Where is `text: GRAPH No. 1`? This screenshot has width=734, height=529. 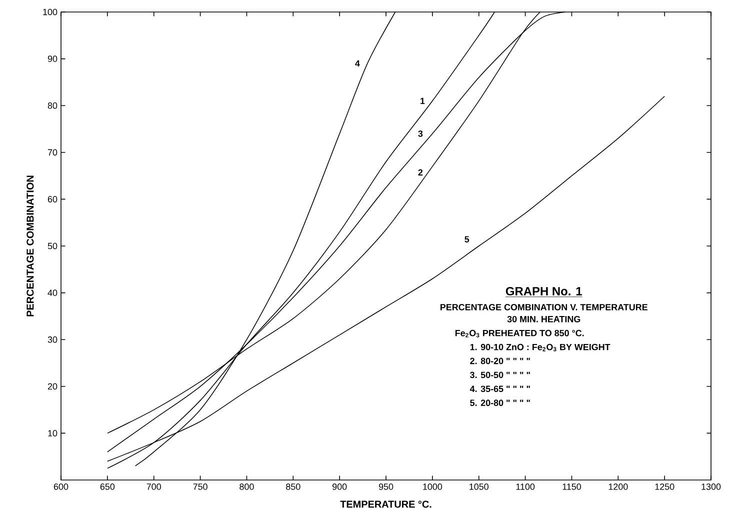
text: GRAPH No. 1 is located at coordinates (544, 291).